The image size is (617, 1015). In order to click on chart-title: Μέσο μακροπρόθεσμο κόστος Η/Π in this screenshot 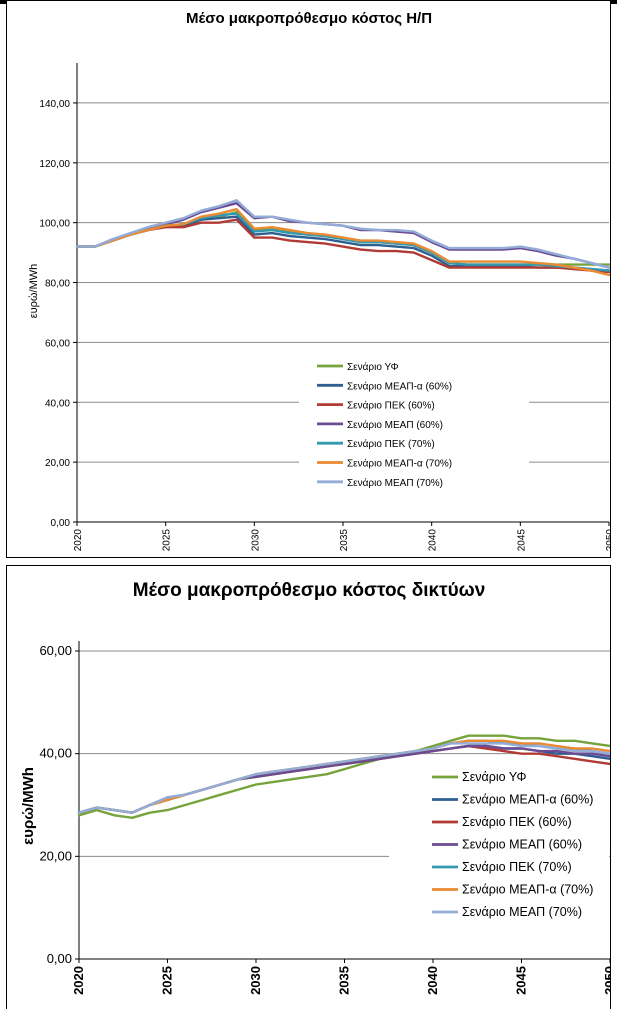, I will do `click(309, 18)`.